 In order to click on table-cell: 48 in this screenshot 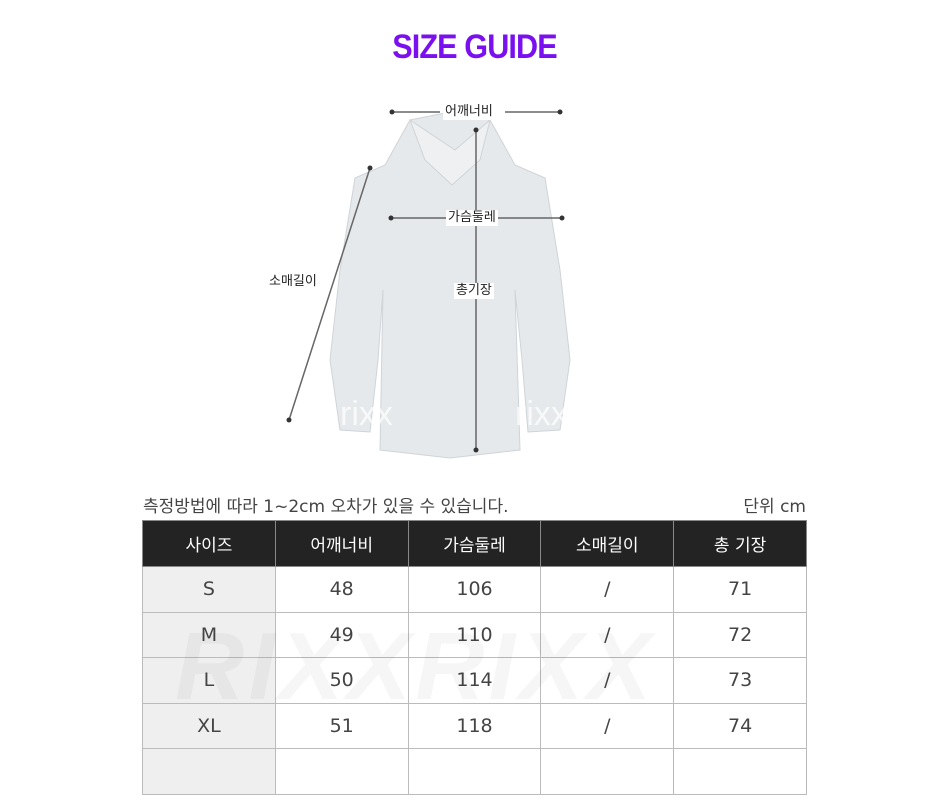, I will do `click(341, 589)`.